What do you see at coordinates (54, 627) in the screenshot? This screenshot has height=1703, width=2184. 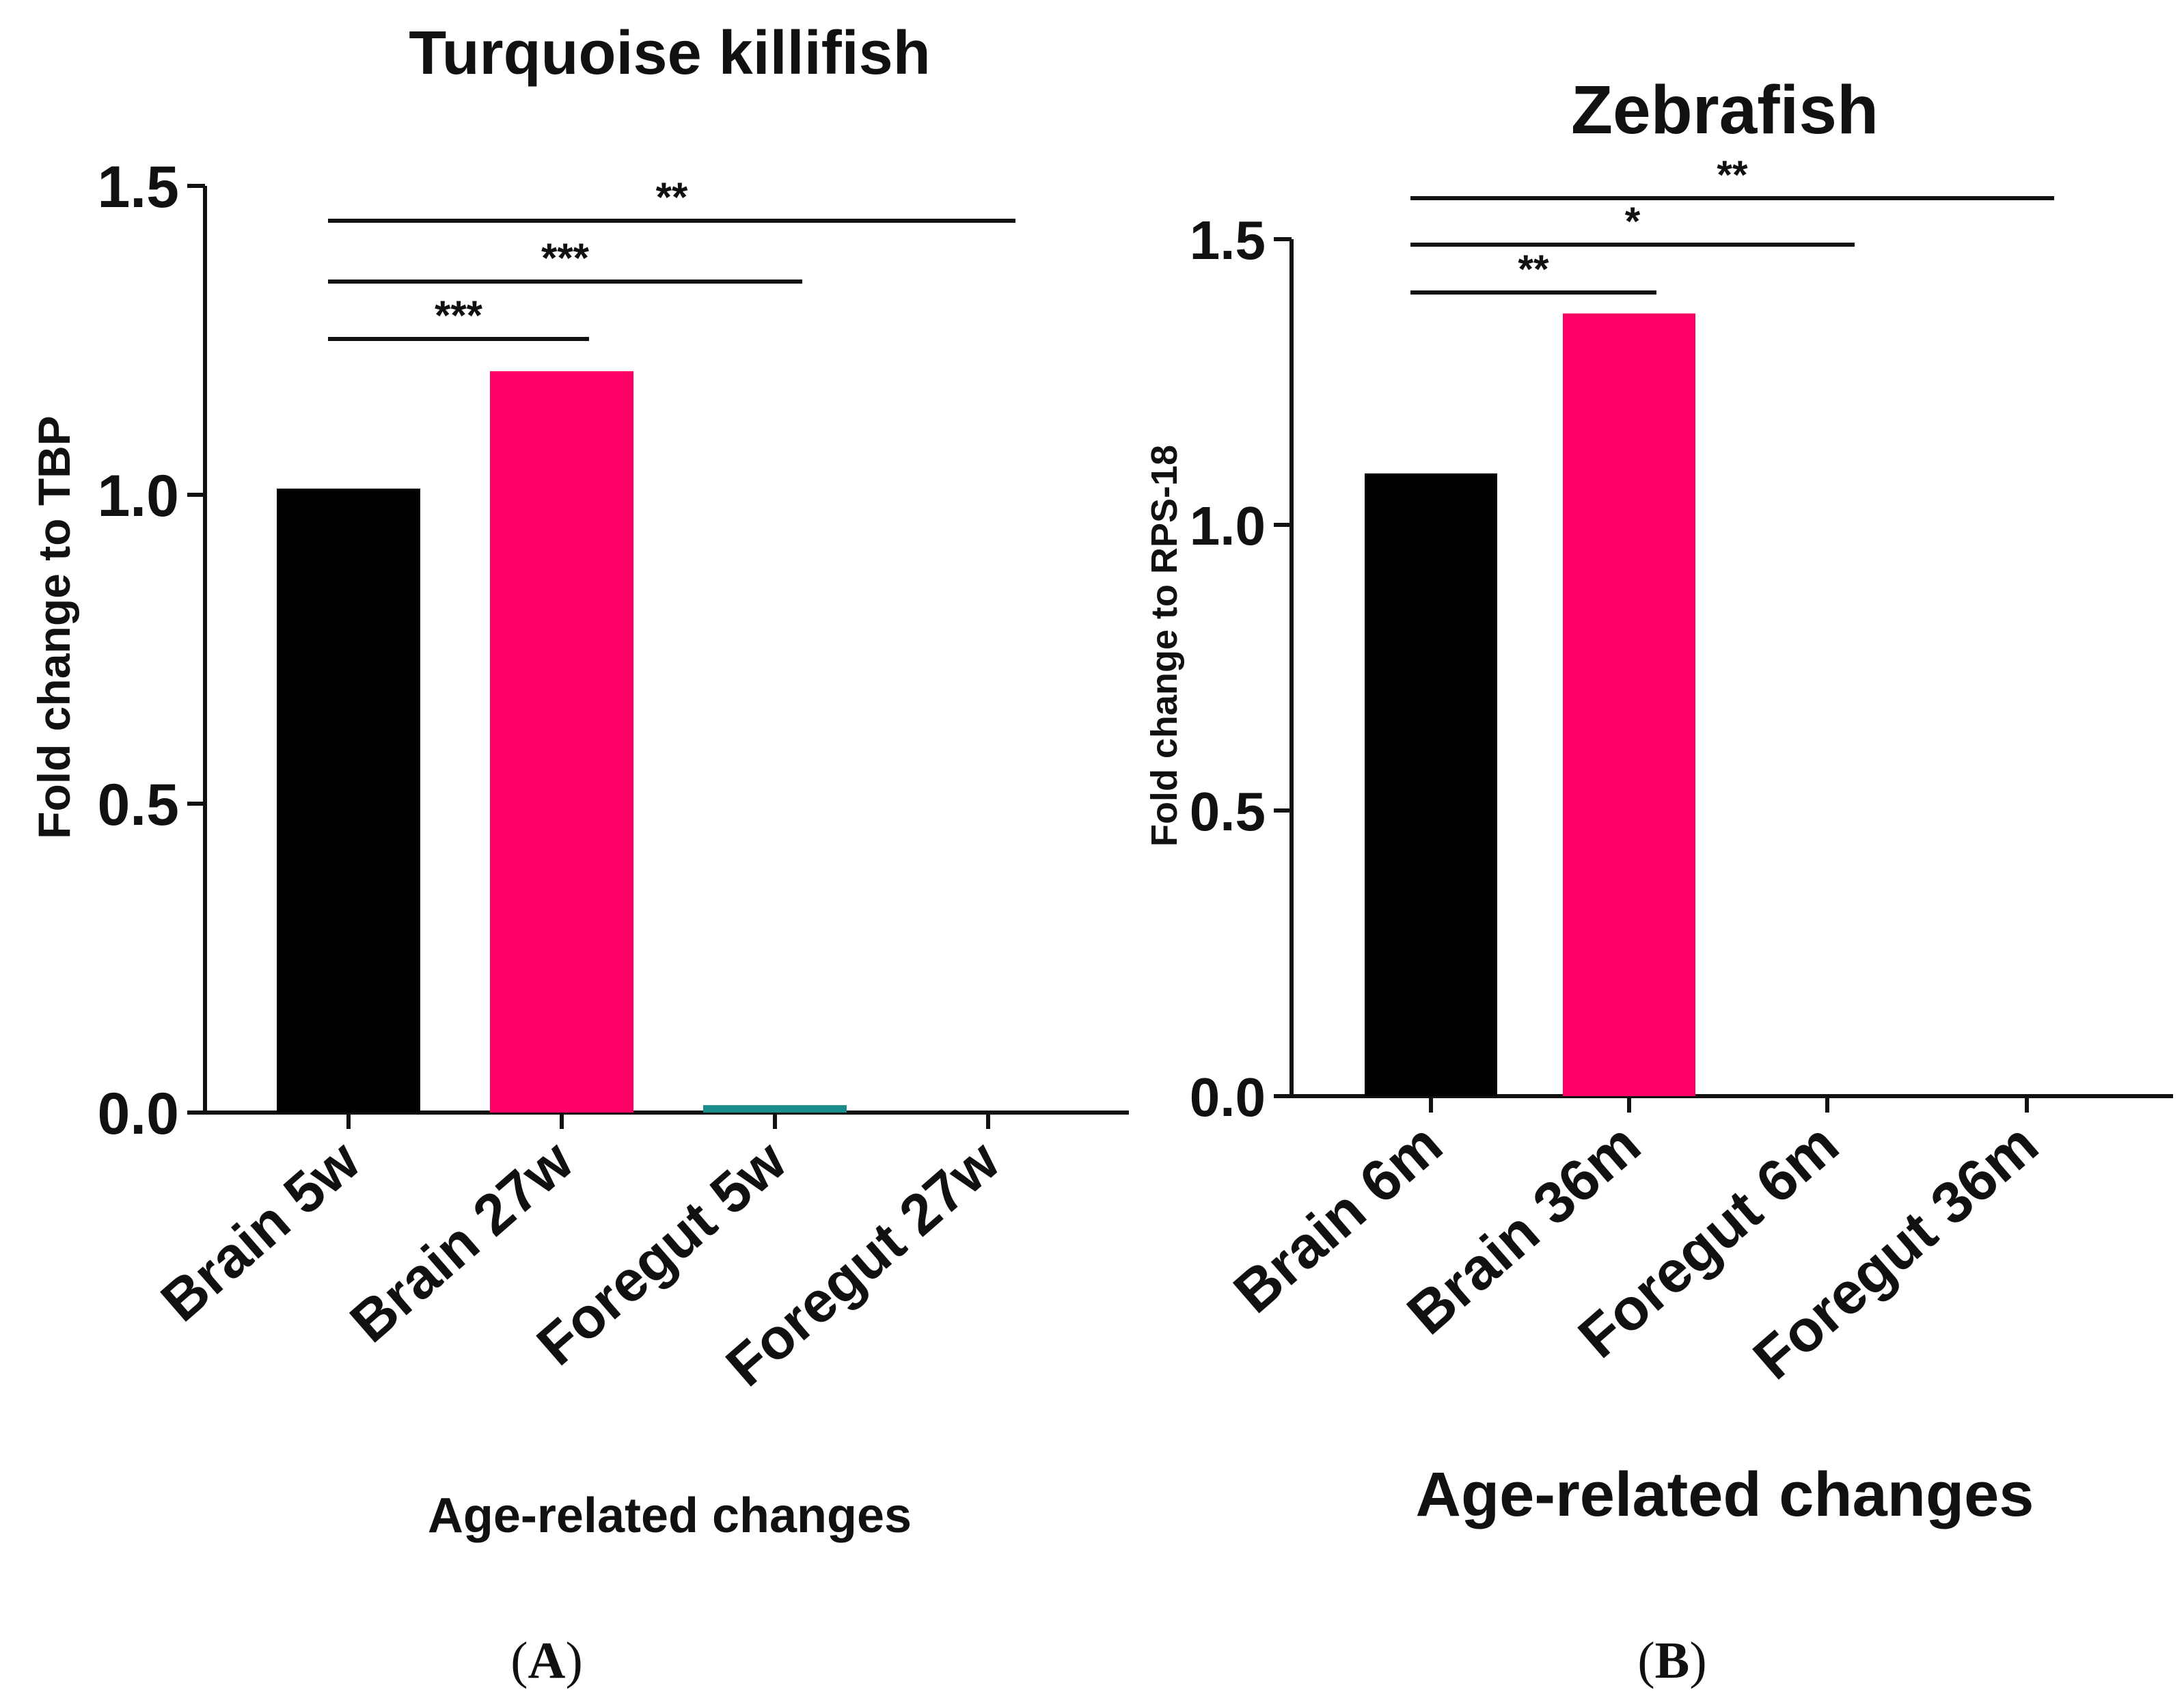 I see `panel-a-y-axis-label: Fold change to TBP` at bounding box center [54, 627].